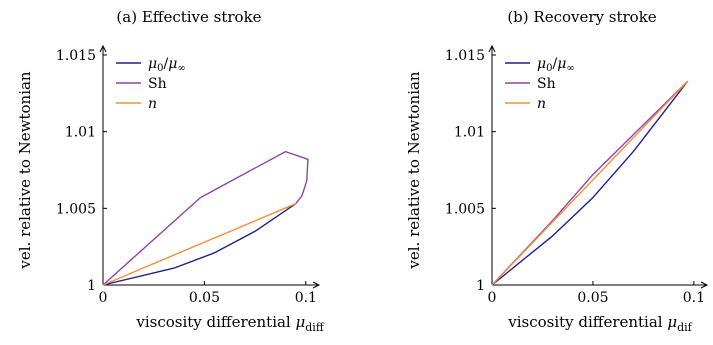  I want to click on series-line-mu-ratio, so click(199, 244).